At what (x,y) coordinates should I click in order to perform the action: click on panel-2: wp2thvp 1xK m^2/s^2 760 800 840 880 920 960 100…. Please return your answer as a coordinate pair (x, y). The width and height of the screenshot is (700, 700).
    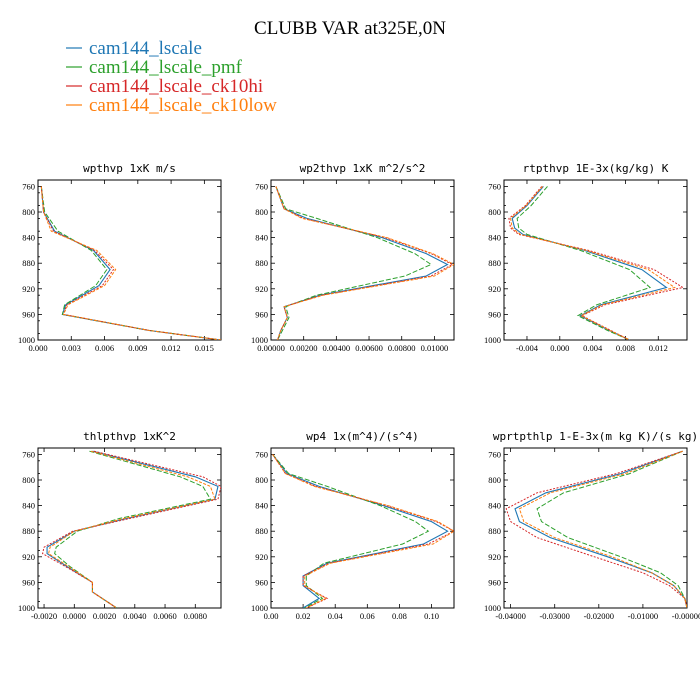
    Looking at the image, I should click on (353, 257).